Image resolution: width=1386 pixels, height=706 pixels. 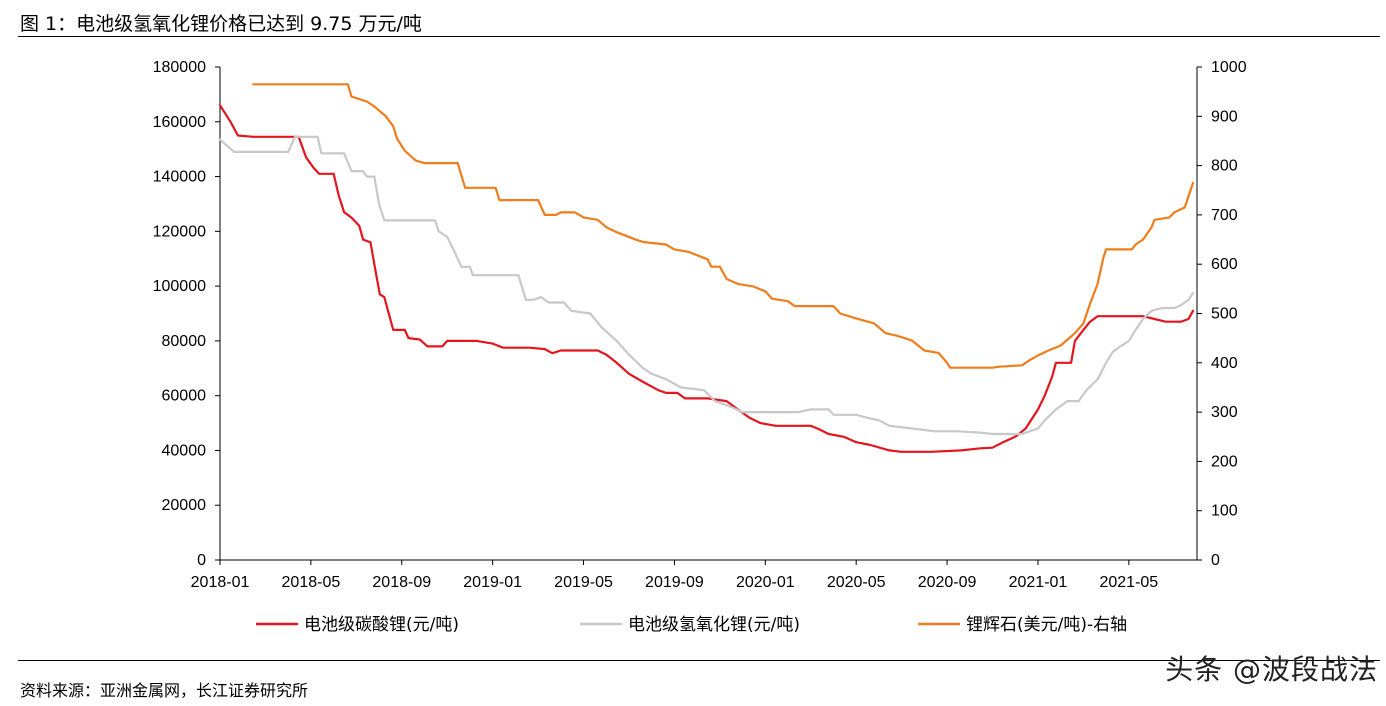 I want to click on x-tick-label: 2018-05, so click(x=311, y=582).